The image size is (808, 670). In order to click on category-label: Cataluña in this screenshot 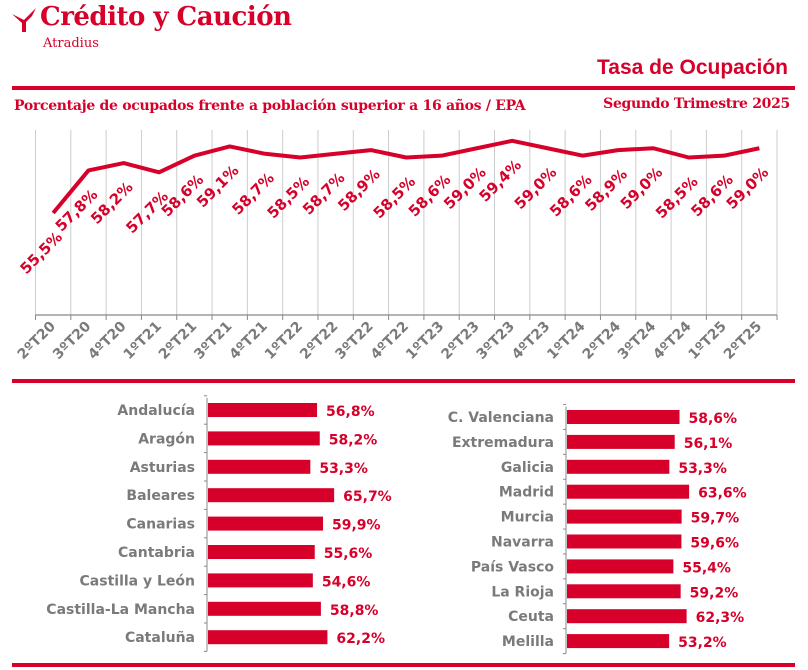, I will do `click(160, 638)`.